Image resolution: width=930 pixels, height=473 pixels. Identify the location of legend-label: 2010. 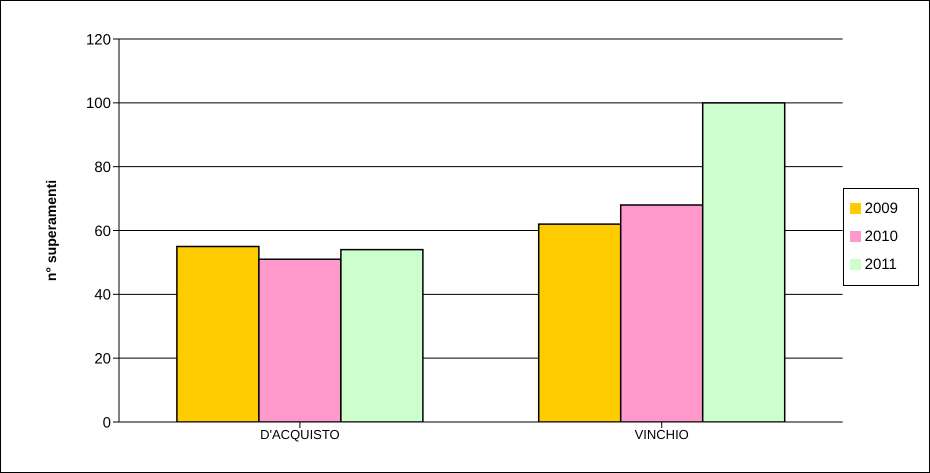
(881, 236).